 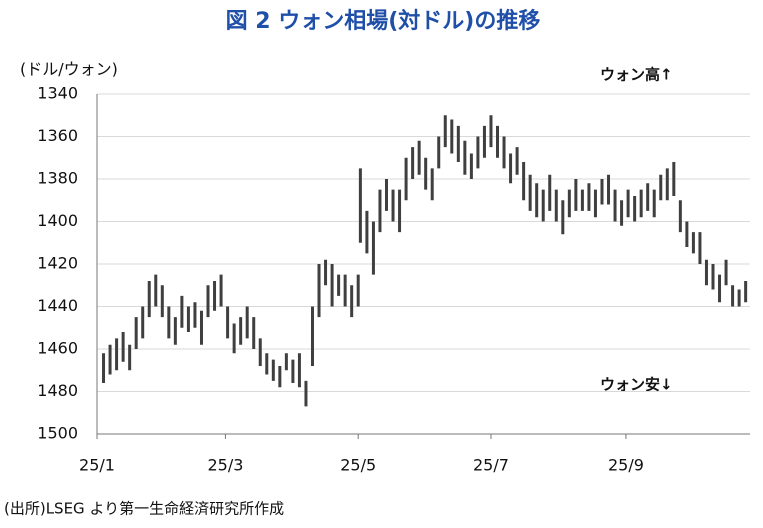 What do you see at coordinates (57, 390) in the screenshot?
I see `y-tick-label: 1480` at bounding box center [57, 390].